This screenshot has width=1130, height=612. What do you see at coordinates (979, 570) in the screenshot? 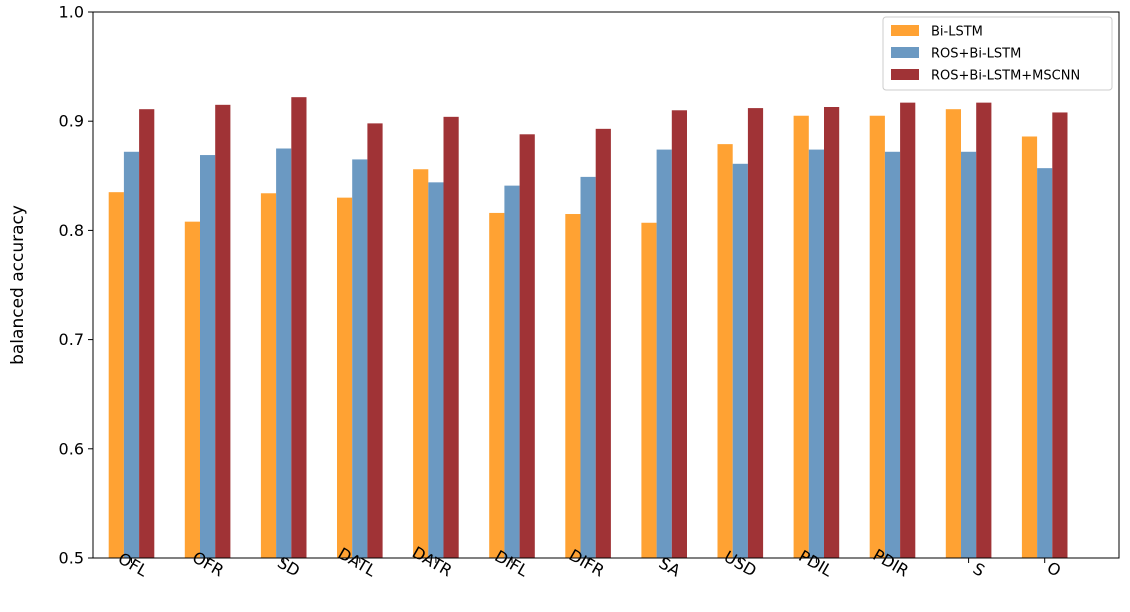
I see `x-tick-label-s: S` at bounding box center [979, 570].